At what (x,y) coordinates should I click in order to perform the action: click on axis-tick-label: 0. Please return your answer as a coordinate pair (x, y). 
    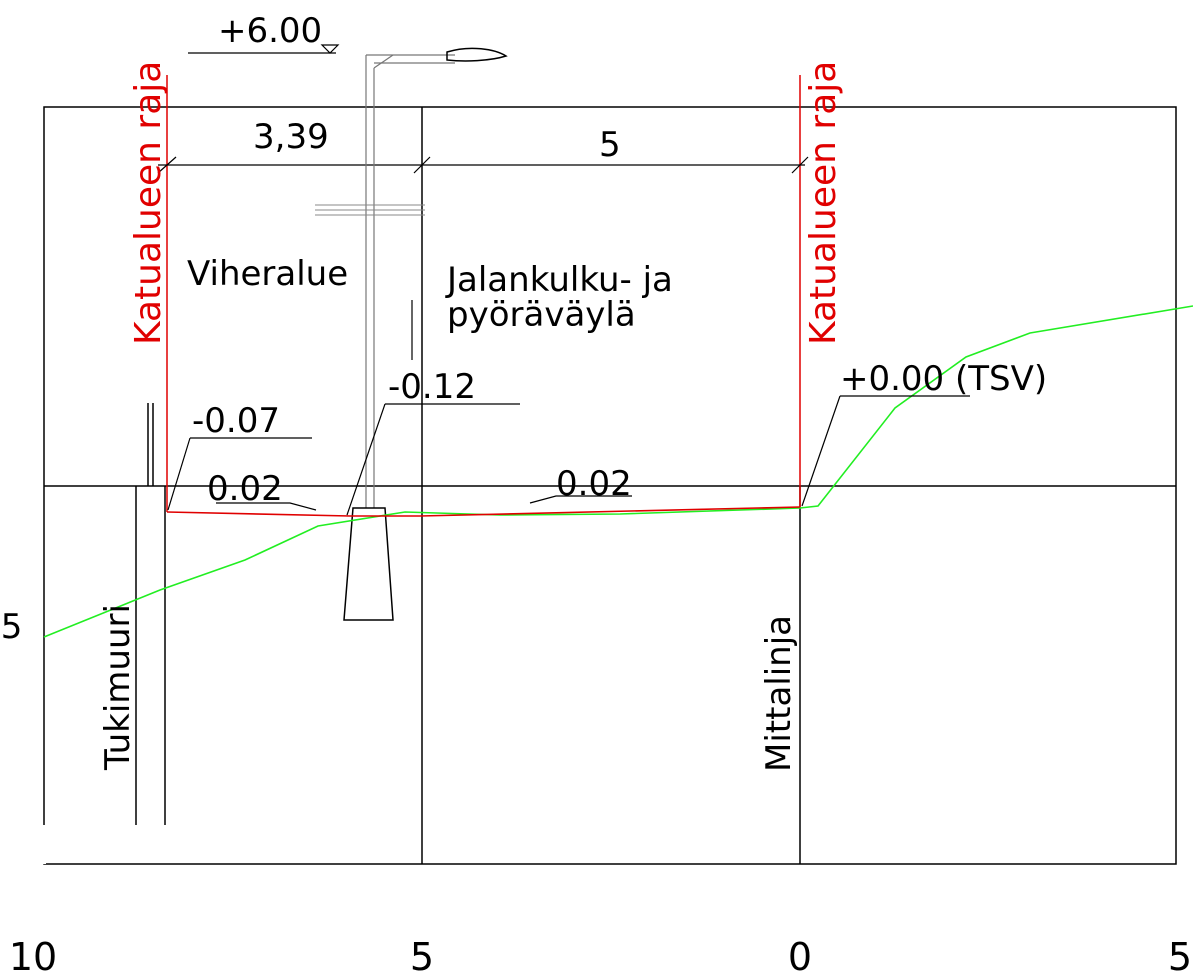
    Looking at the image, I should click on (800, 957).